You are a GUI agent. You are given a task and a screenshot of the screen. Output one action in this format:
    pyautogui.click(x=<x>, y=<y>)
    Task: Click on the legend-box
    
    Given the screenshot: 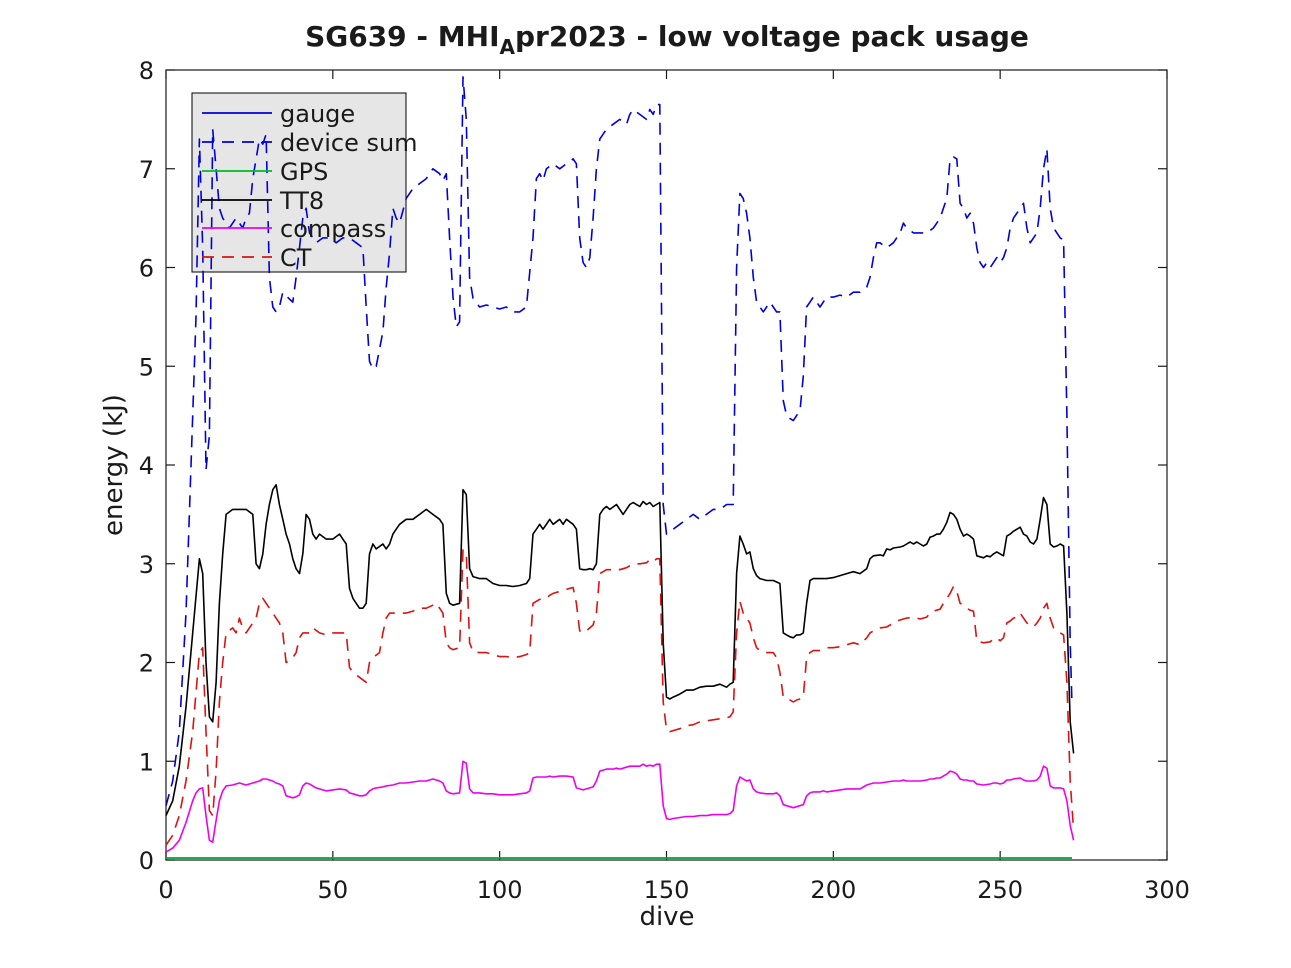 What is the action you would take?
    pyautogui.click(x=299, y=182)
    